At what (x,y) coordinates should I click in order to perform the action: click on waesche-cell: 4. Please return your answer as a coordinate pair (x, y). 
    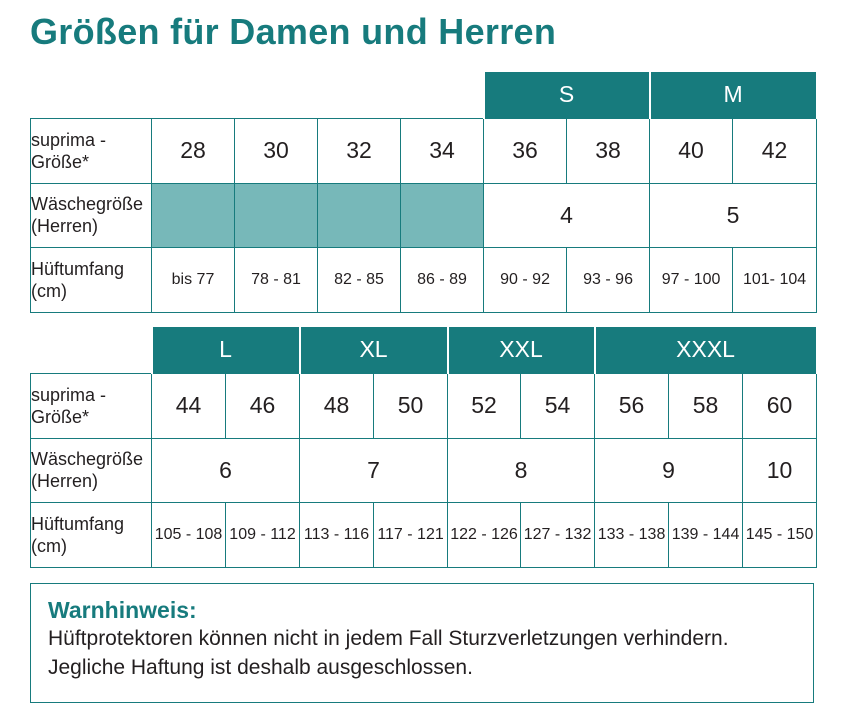
    Looking at the image, I should click on (567, 215).